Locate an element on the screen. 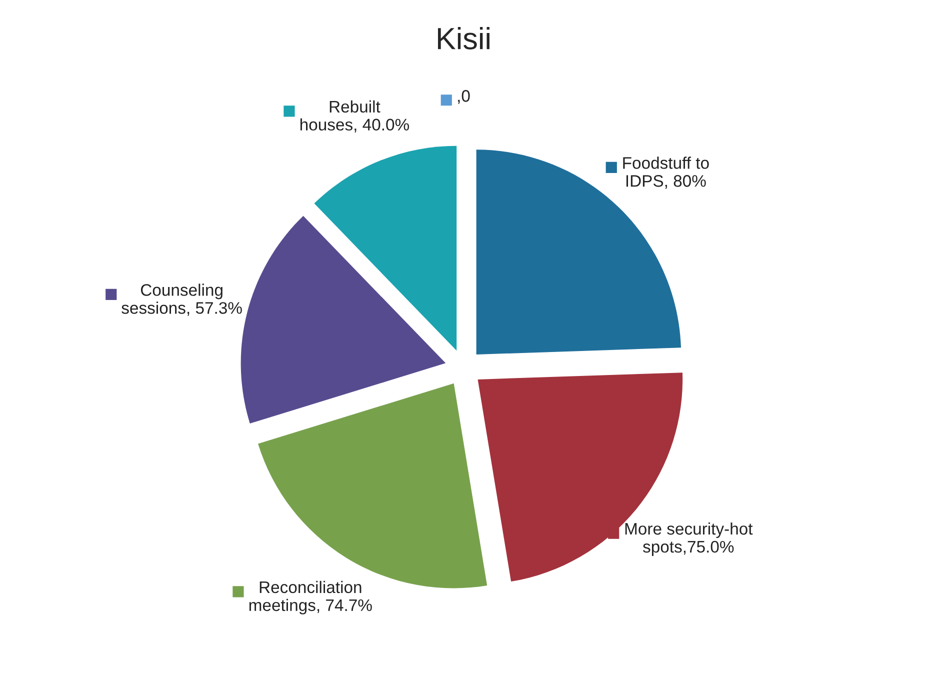  legend-label: Rebuilt houses, 40.0% is located at coordinates (354, 116).